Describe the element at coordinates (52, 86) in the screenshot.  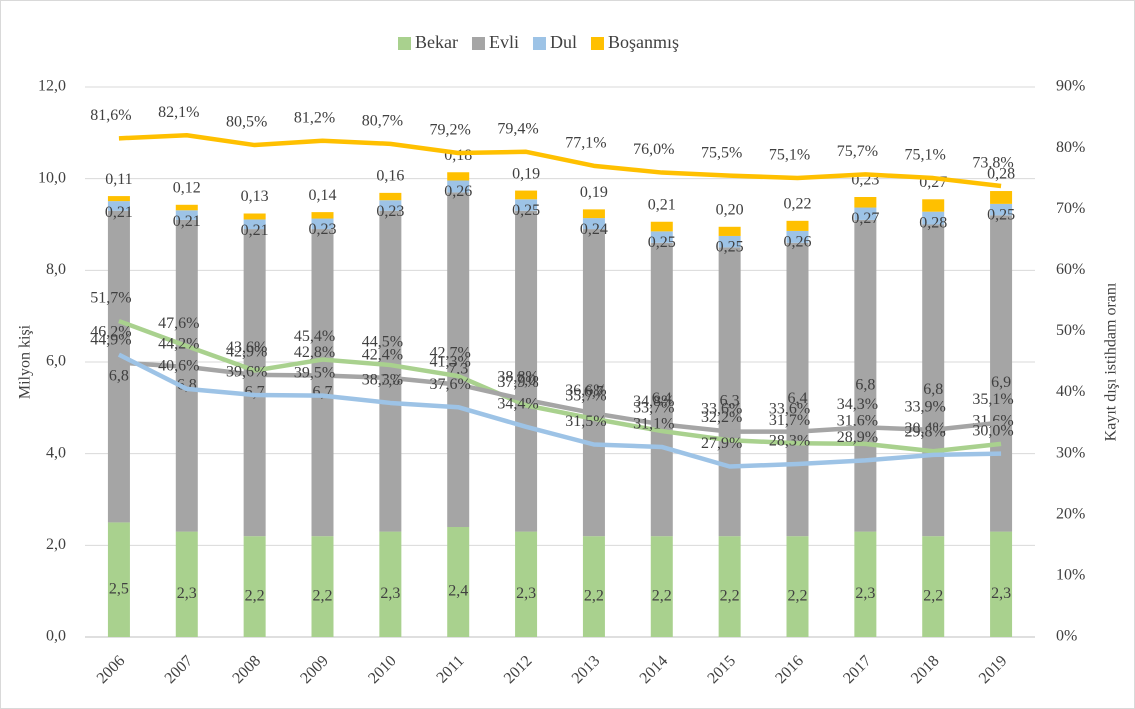
I see `y-tick-label: 12,0` at that location.